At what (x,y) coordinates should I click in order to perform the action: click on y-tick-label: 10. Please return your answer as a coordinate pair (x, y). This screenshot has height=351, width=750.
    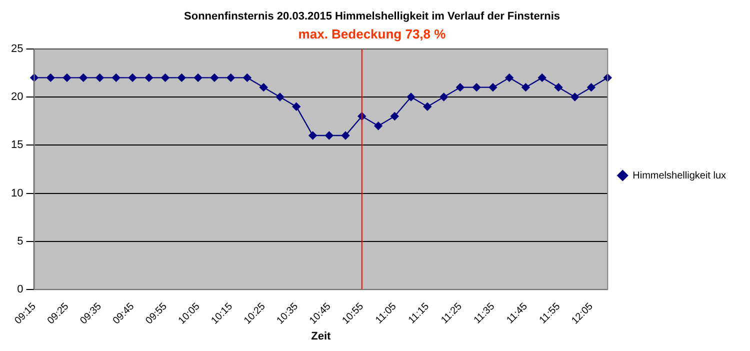
    Looking at the image, I should click on (17, 193).